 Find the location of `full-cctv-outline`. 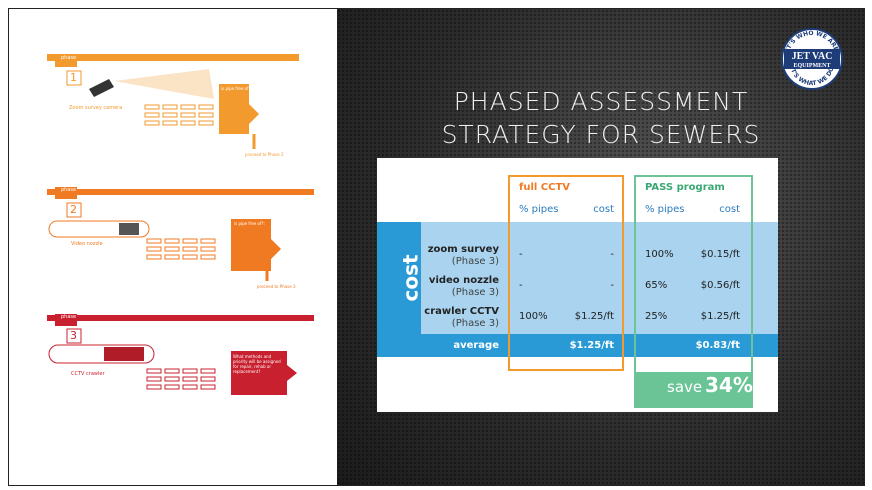

full-cctv-outline is located at coordinates (566, 273).